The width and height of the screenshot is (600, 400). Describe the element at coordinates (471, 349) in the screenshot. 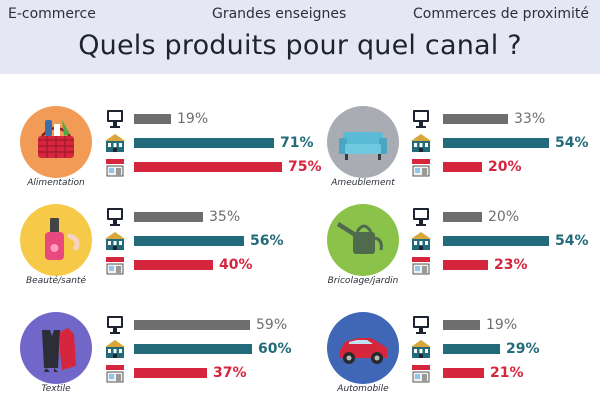

I see `bar-automobile-grandes-enseignes` at that location.